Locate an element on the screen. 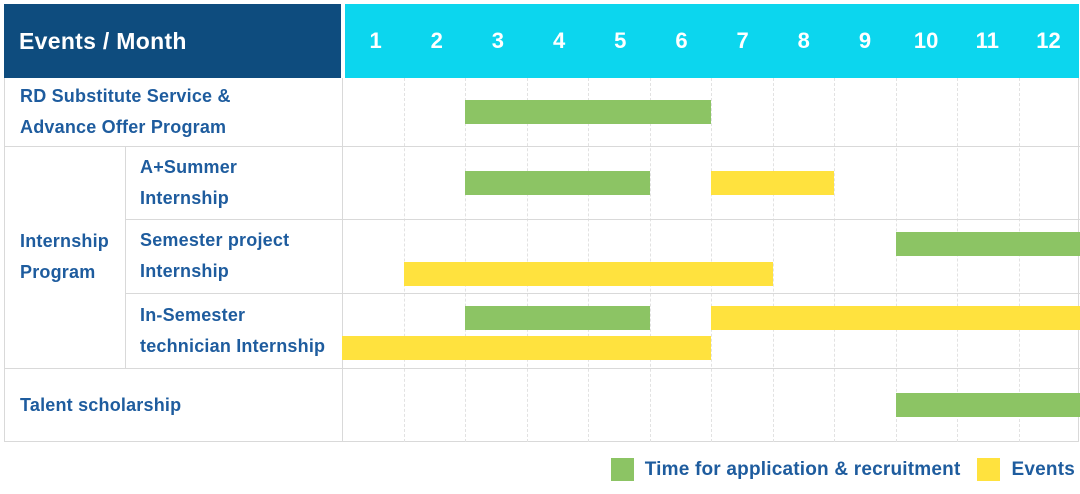 Image resolution: width=1080 pixels, height=494 pixels. bar-application-in-semester-technician-internshi is located at coordinates (557, 318).